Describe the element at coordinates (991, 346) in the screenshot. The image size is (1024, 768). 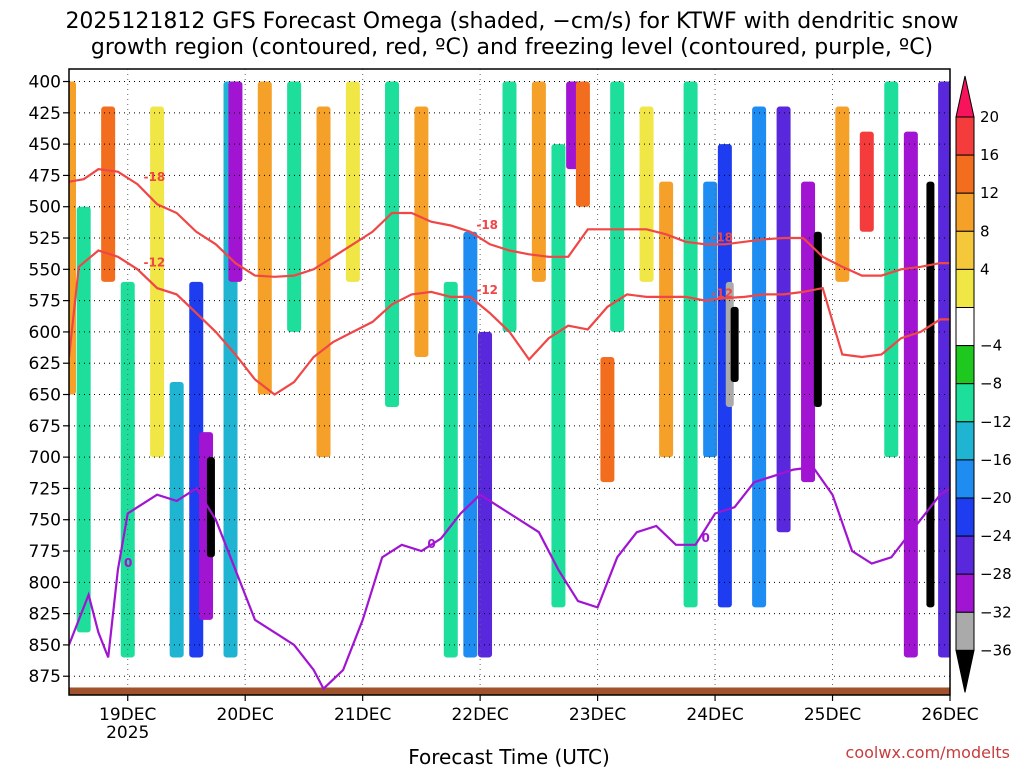
I see `colorbar-label-5: −4` at that location.